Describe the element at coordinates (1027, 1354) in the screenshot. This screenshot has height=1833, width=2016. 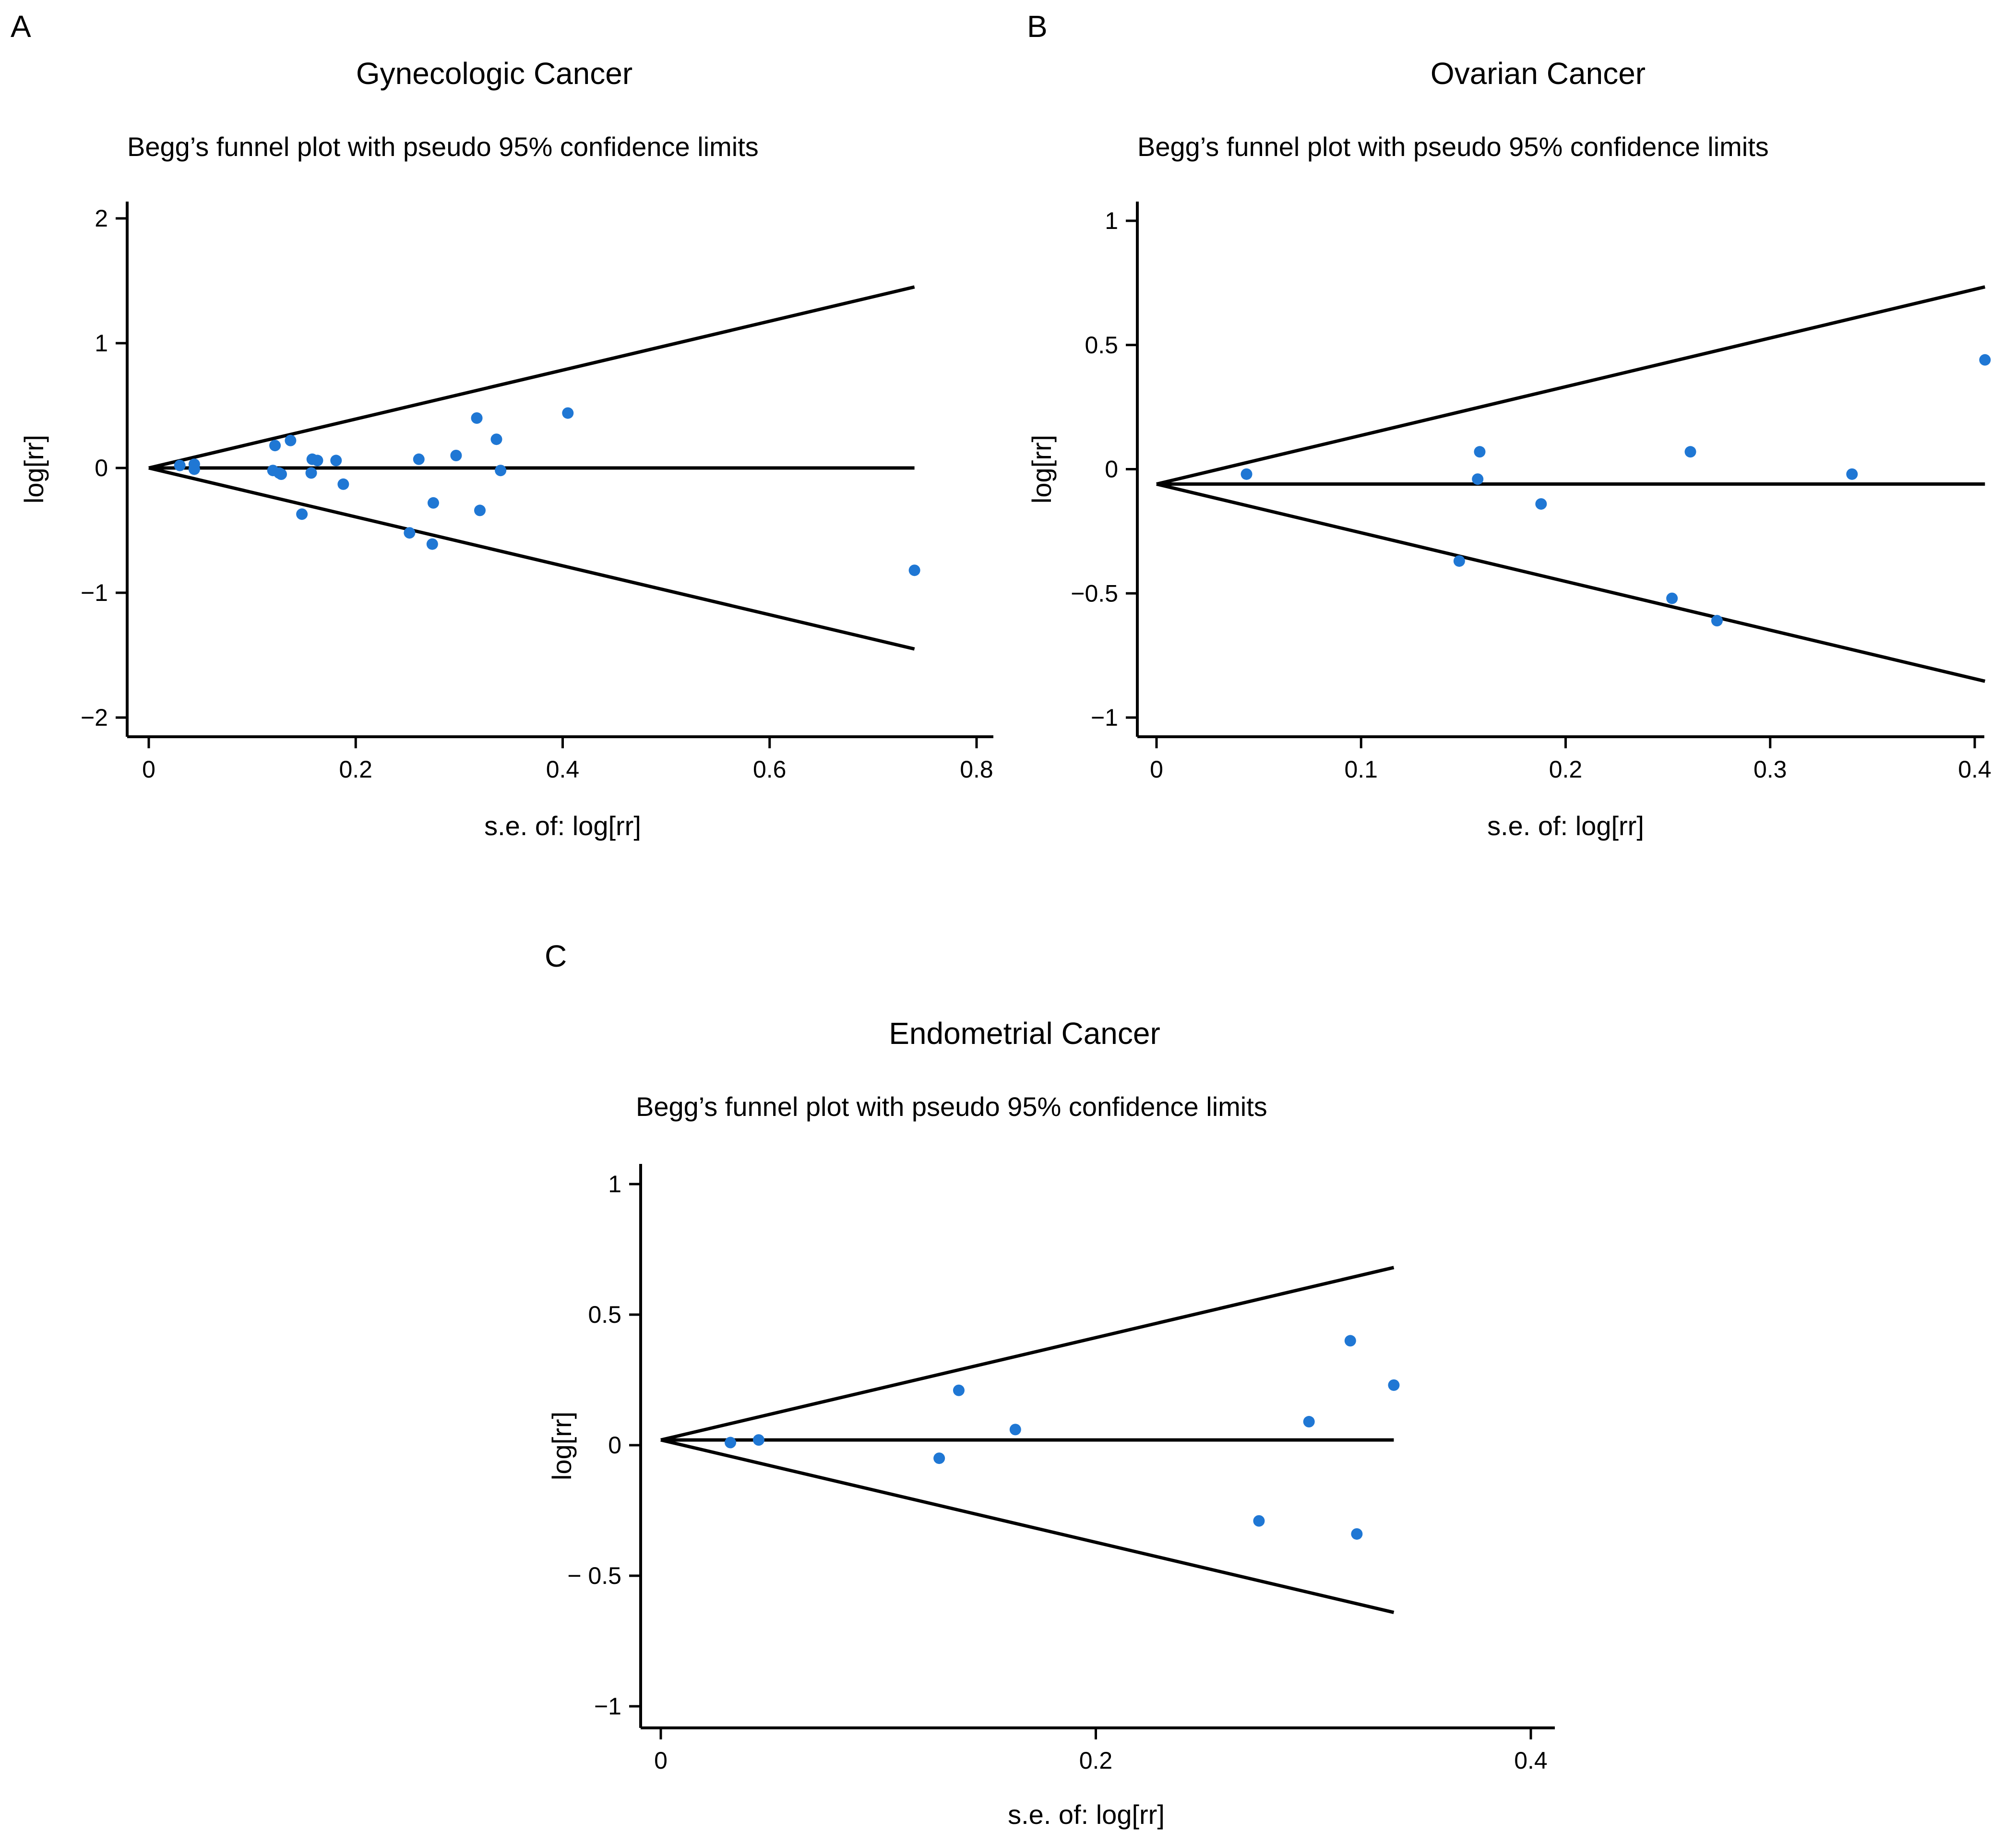
I see `upper-confidence-limit-c` at that location.